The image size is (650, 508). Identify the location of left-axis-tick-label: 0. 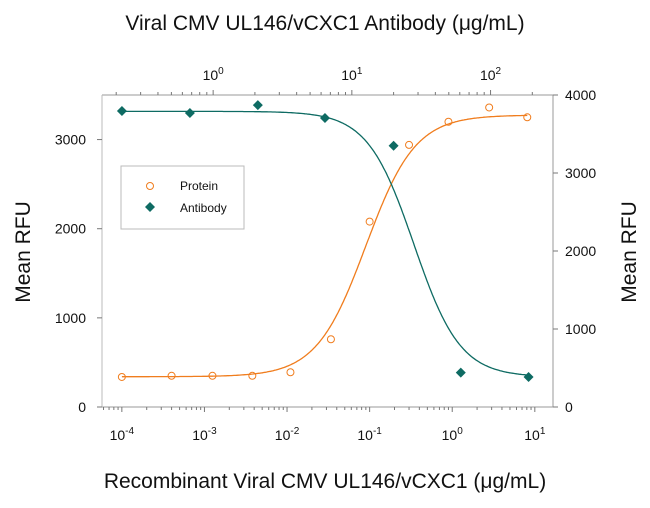
(82, 407).